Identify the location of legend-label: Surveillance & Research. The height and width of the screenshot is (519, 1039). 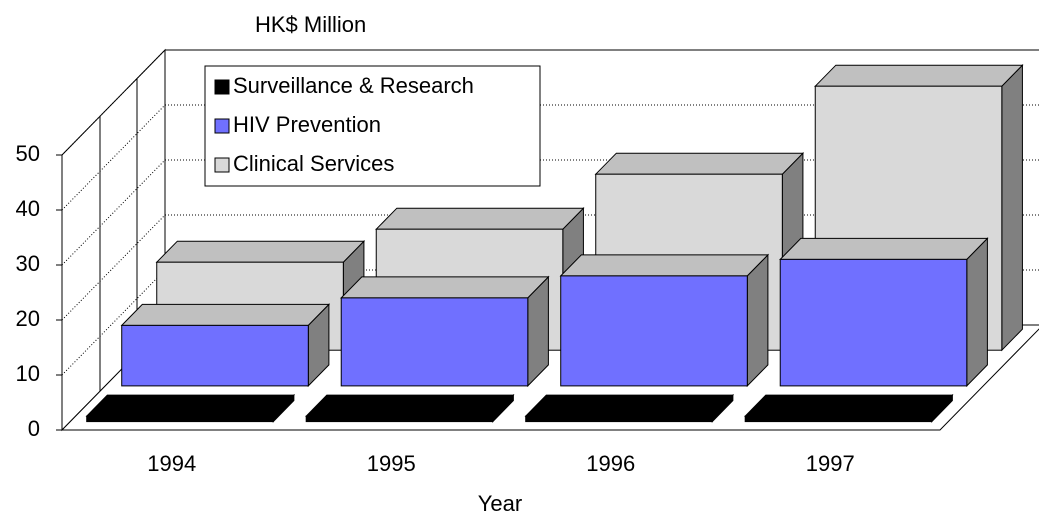
(353, 85).